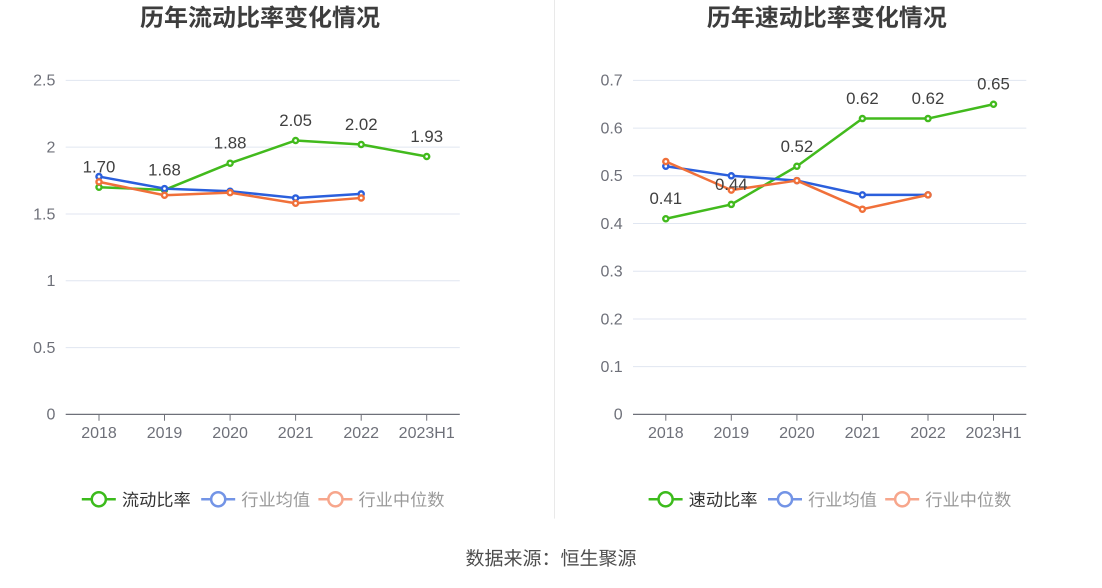  Describe the element at coordinates (164, 169) in the screenshot. I see `svg-text: 1.68` at that location.